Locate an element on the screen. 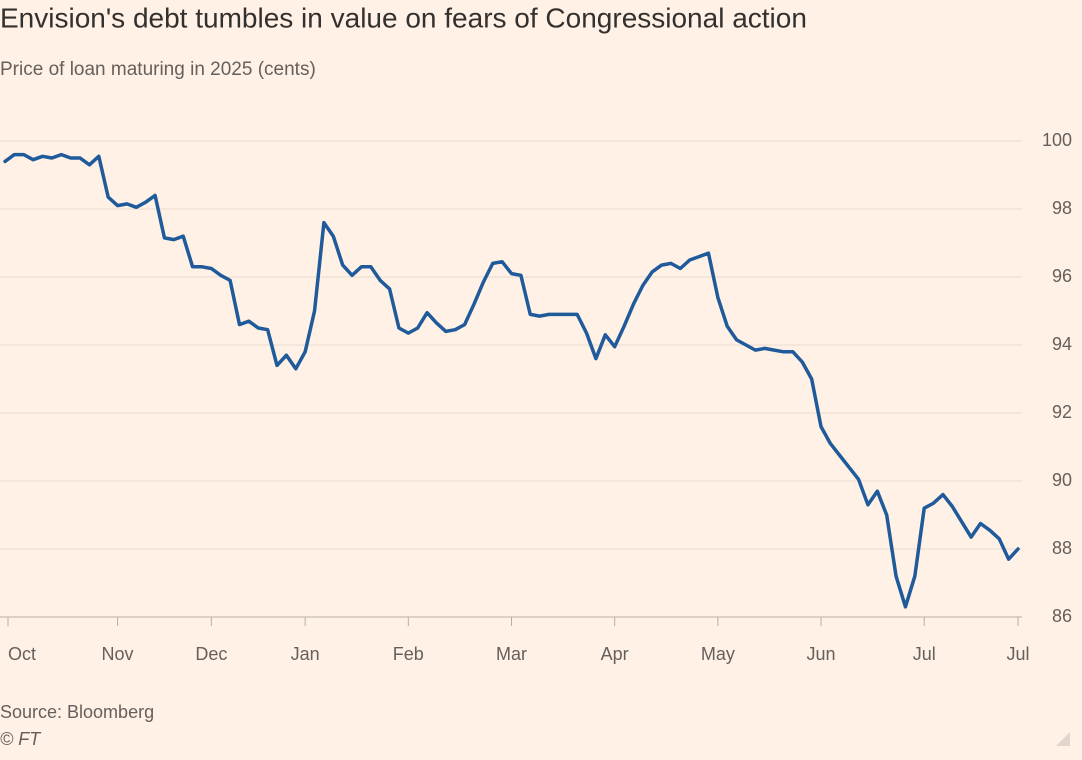  source: Source: Bloomberg is located at coordinates (77, 712).